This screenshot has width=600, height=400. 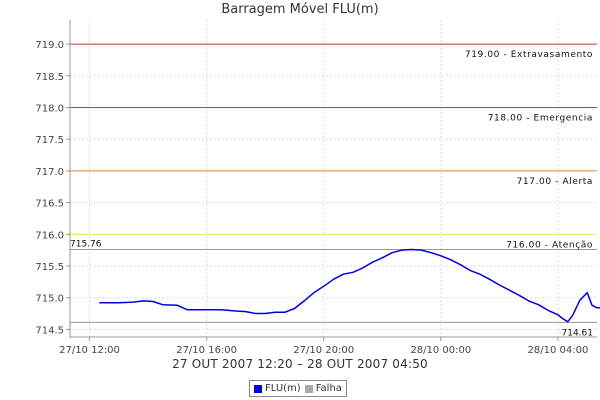 I want to click on legend-label: FLU(m), so click(x=283, y=388).